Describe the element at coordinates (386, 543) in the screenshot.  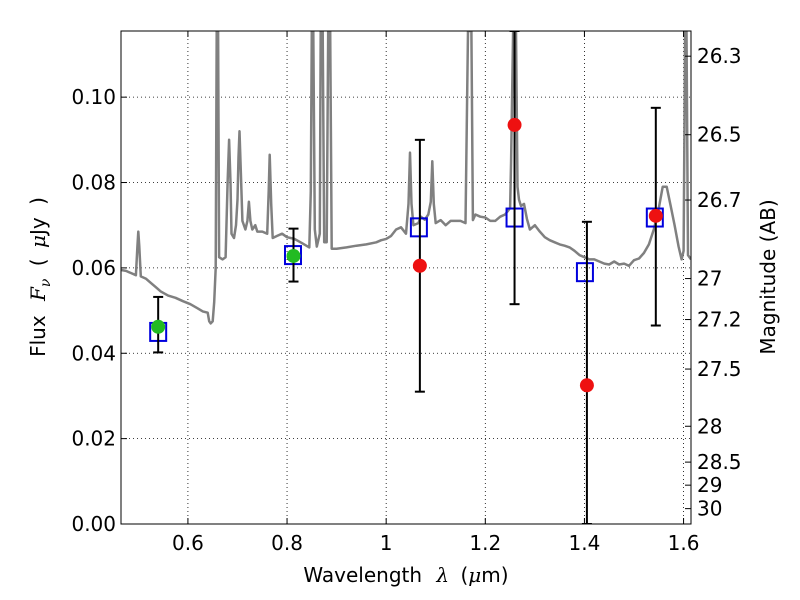
I see `x-tick-label: 1` at that location.